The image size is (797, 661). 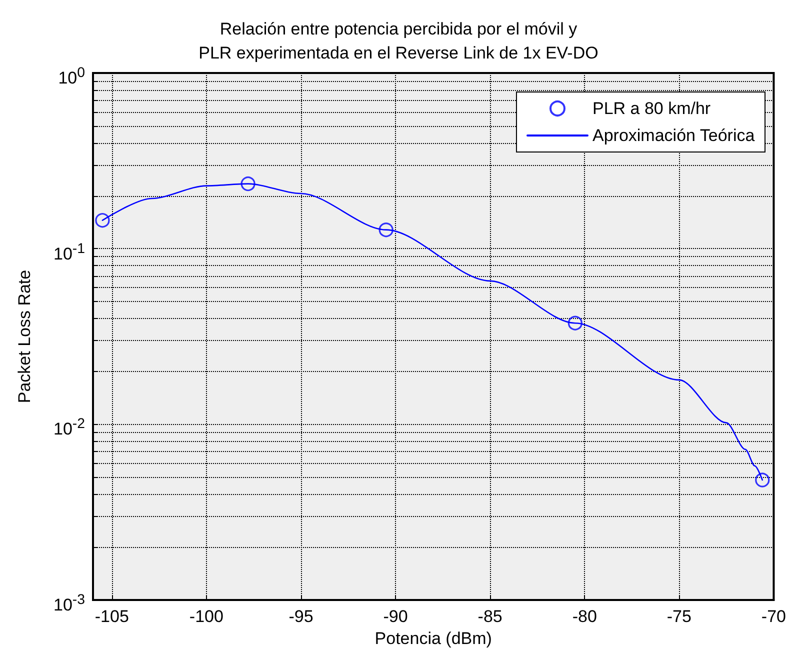 What do you see at coordinates (674, 135) in the screenshot?
I see `legend-label: Aproximación Teórica` at bounding box center [674, 135].